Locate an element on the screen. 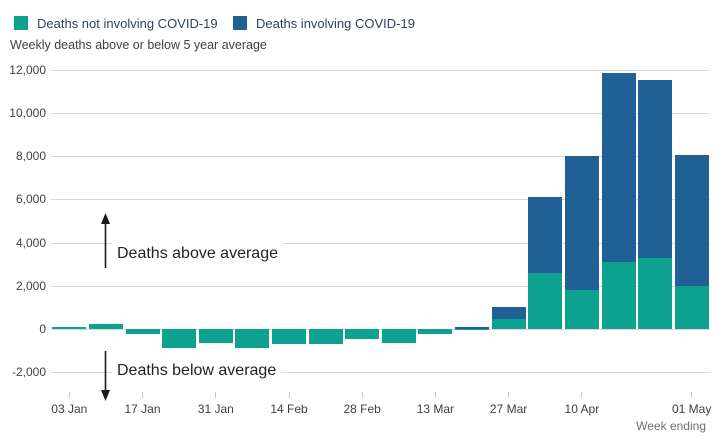 The image size is (723, 447). annotation-below-average: Deaths below average is located at coordinates (197, 371).